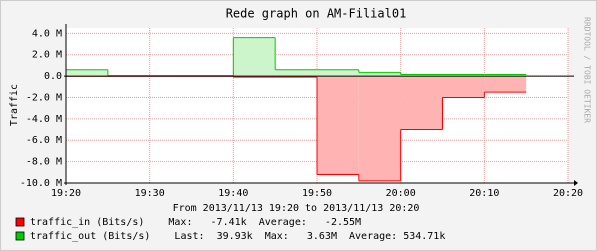  I want to click on y-tick-label: 4.0 M, so click(47, 33).